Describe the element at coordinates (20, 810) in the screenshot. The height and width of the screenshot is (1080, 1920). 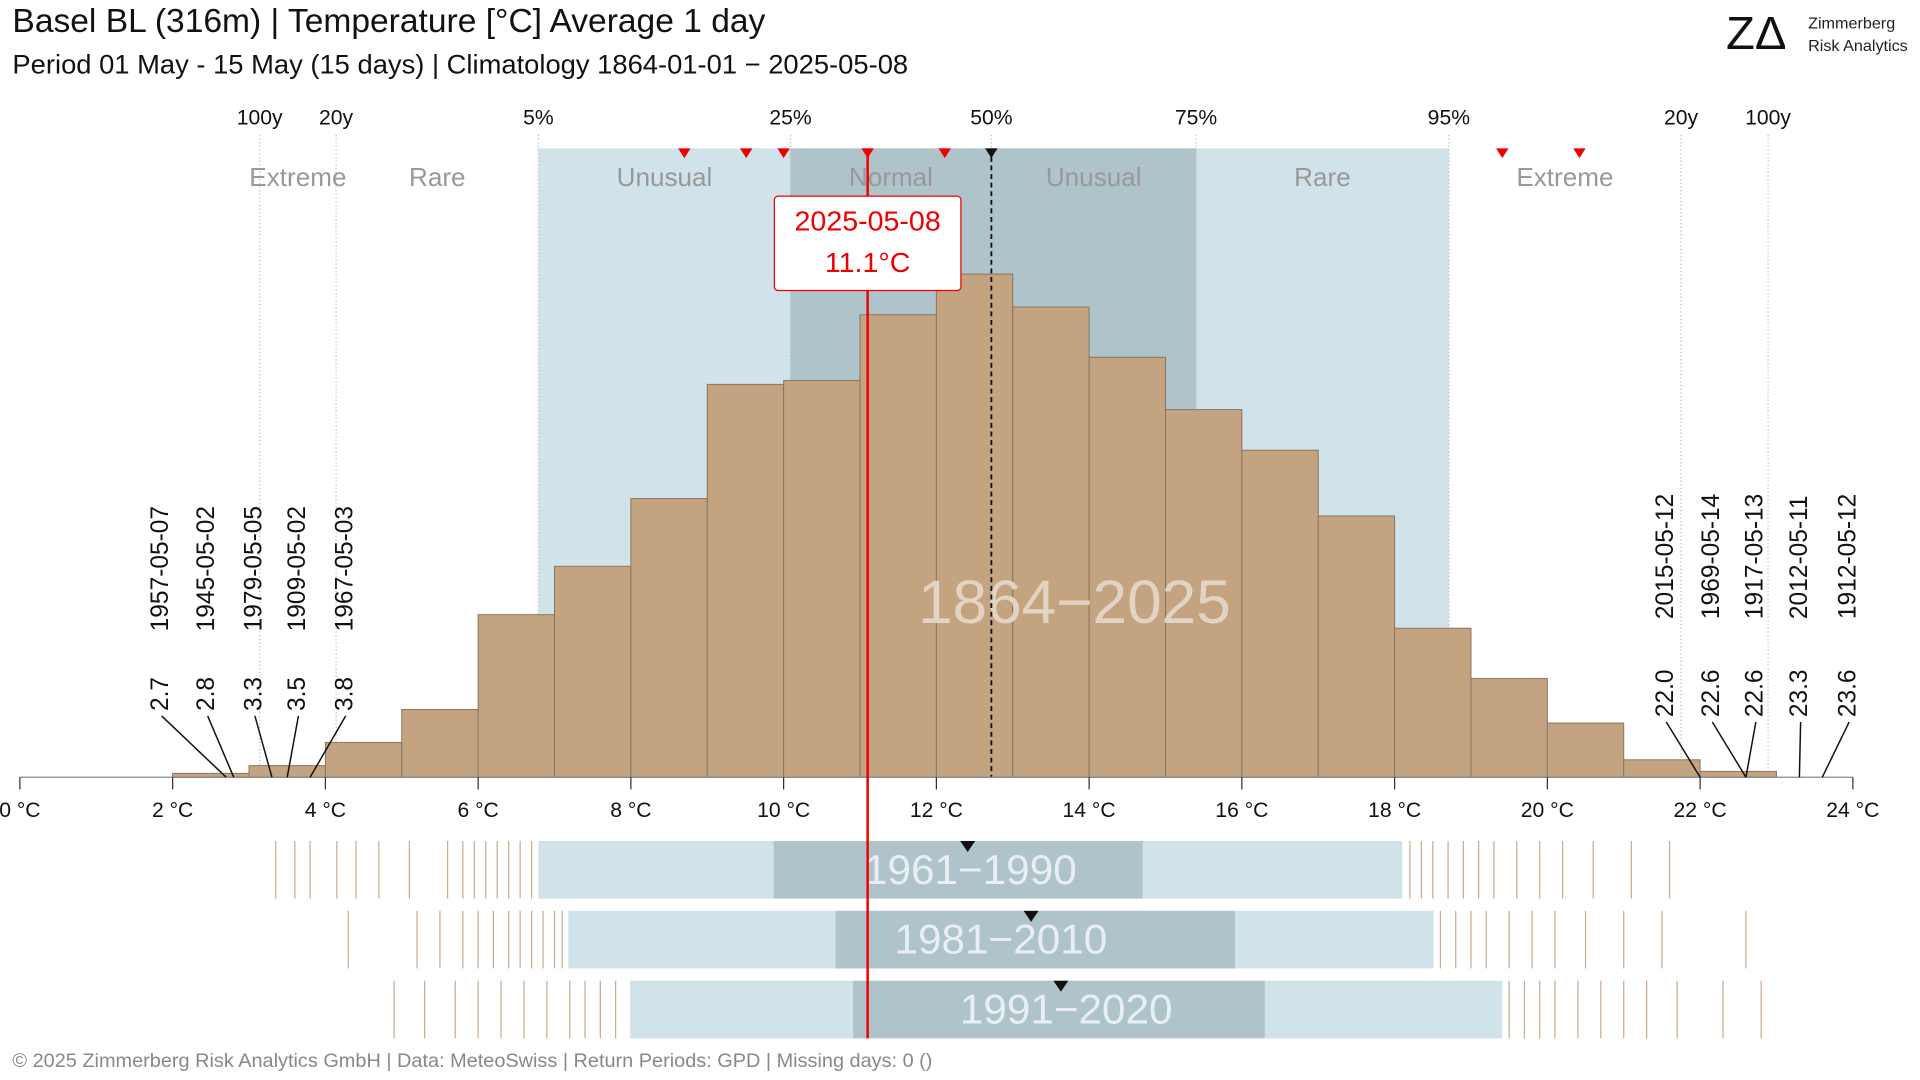
I see `x-tick-label: 0 °C` at that location.